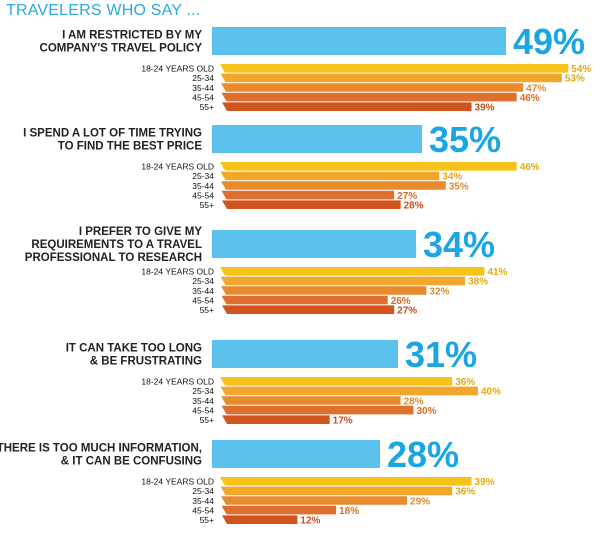 The image size is (600, 538). What do you see at coordinates (465, 139) in the screenshot?
I see `overall-value-label: 35%` at bounding box center [465, 139].